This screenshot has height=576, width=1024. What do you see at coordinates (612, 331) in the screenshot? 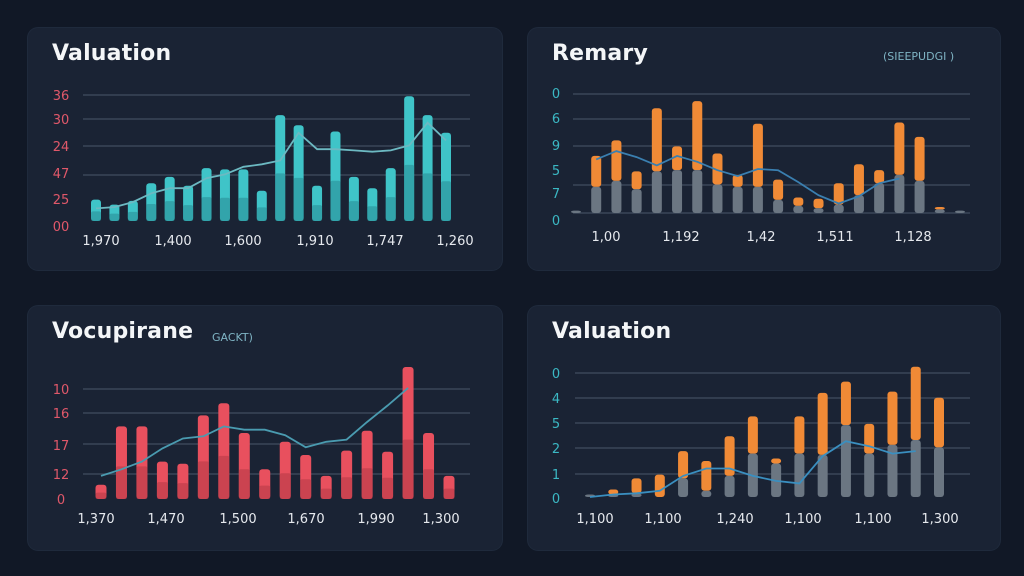
I see `chart-title: Valuation` at bounding box center [612, 331].